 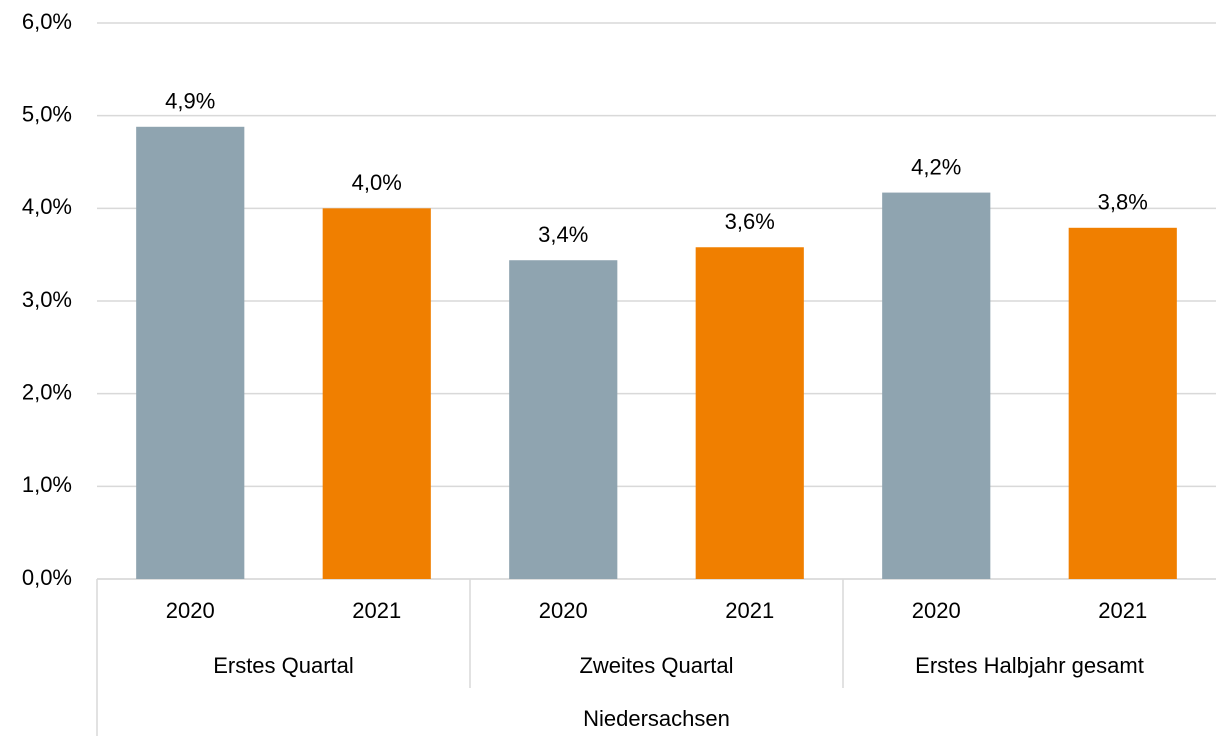 I want to click on group-label: Erstes Quartal, so click(x=283, y=665).